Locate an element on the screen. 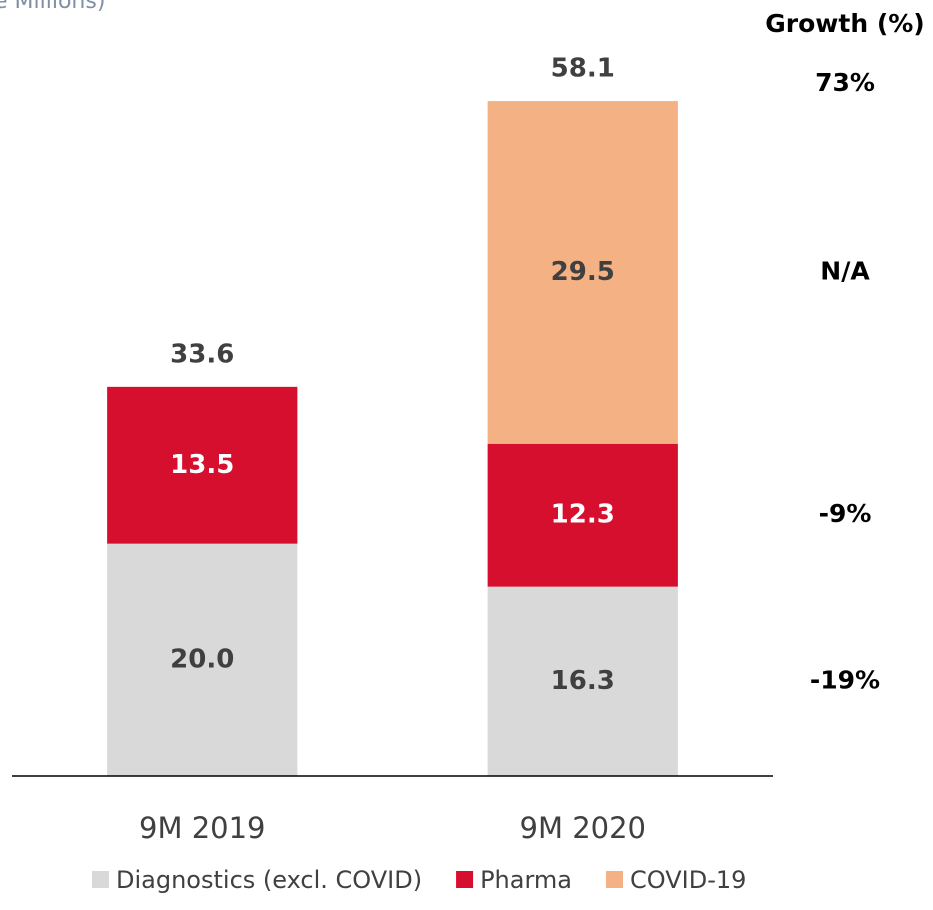 This screenshot has width=933, height=910. segment-label: 12.3 is located at coordinates (583, 515).